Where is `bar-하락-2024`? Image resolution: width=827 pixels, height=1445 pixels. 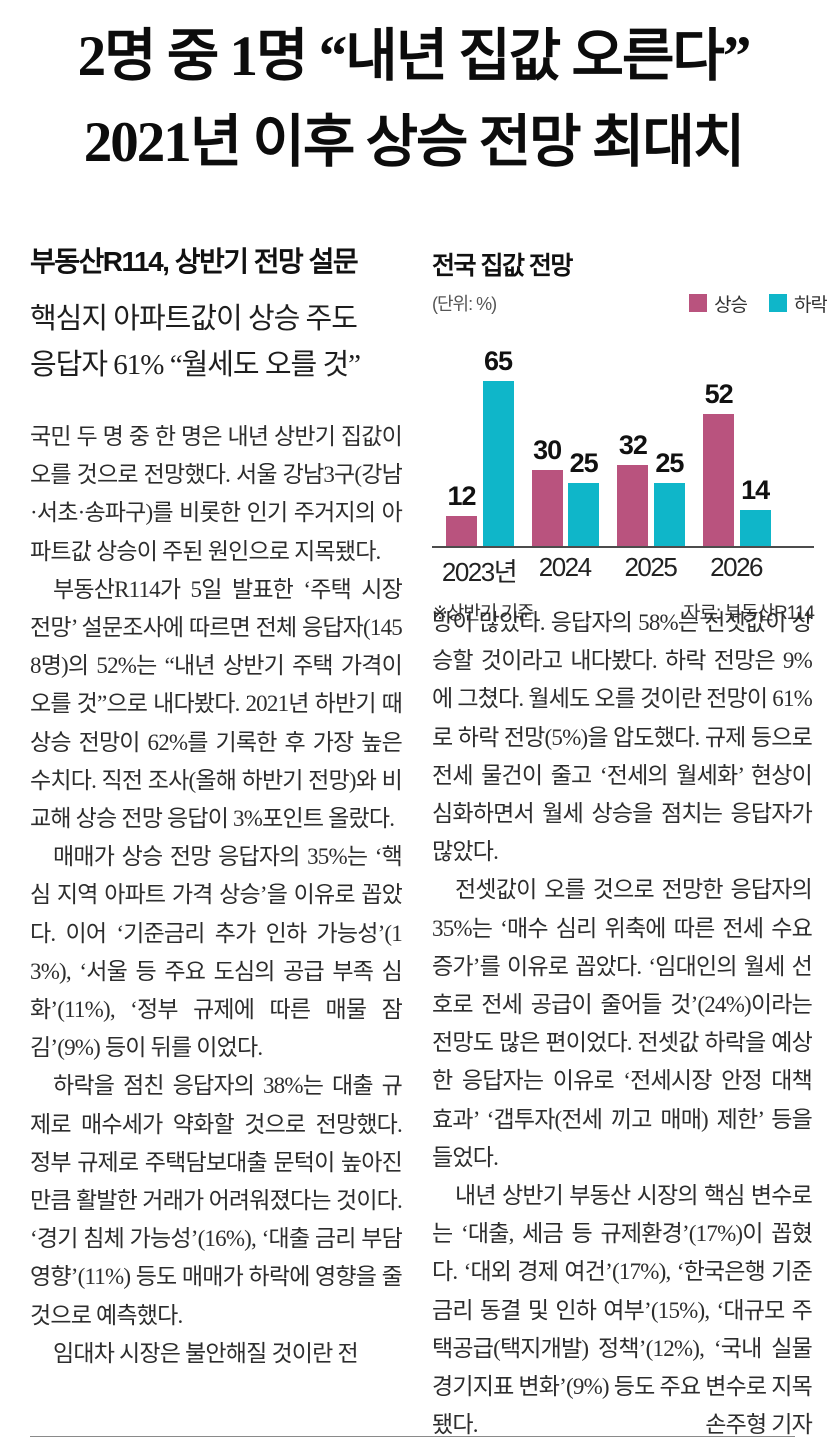
bar-하락-2024 is located at coordinates (584, 514).